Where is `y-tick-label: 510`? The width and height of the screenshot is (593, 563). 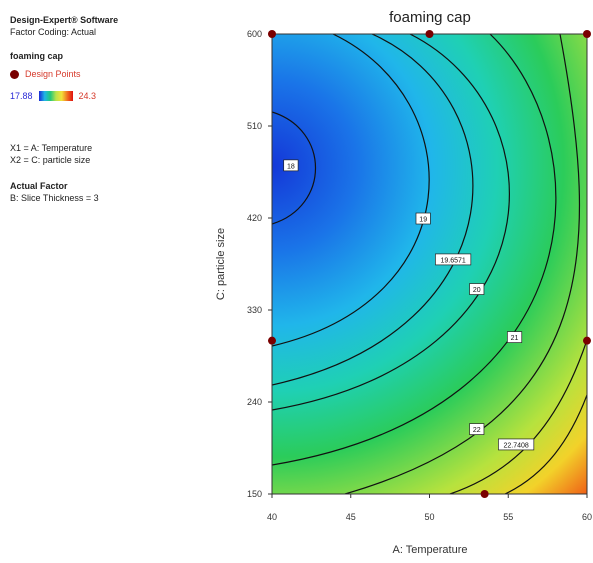 y-tick-label: 510 is located at coordinates (254, 126).